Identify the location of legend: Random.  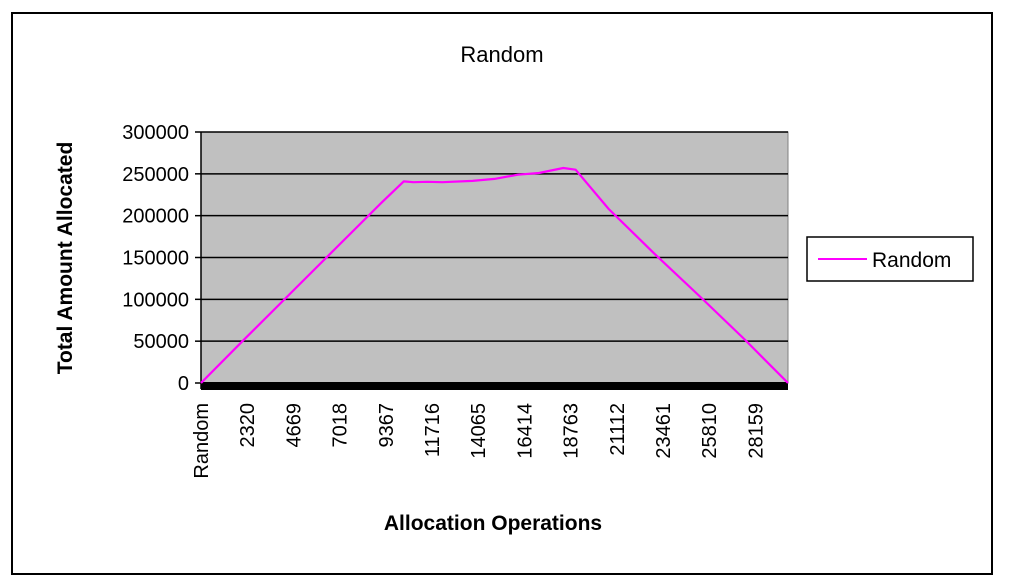
(890, 259).